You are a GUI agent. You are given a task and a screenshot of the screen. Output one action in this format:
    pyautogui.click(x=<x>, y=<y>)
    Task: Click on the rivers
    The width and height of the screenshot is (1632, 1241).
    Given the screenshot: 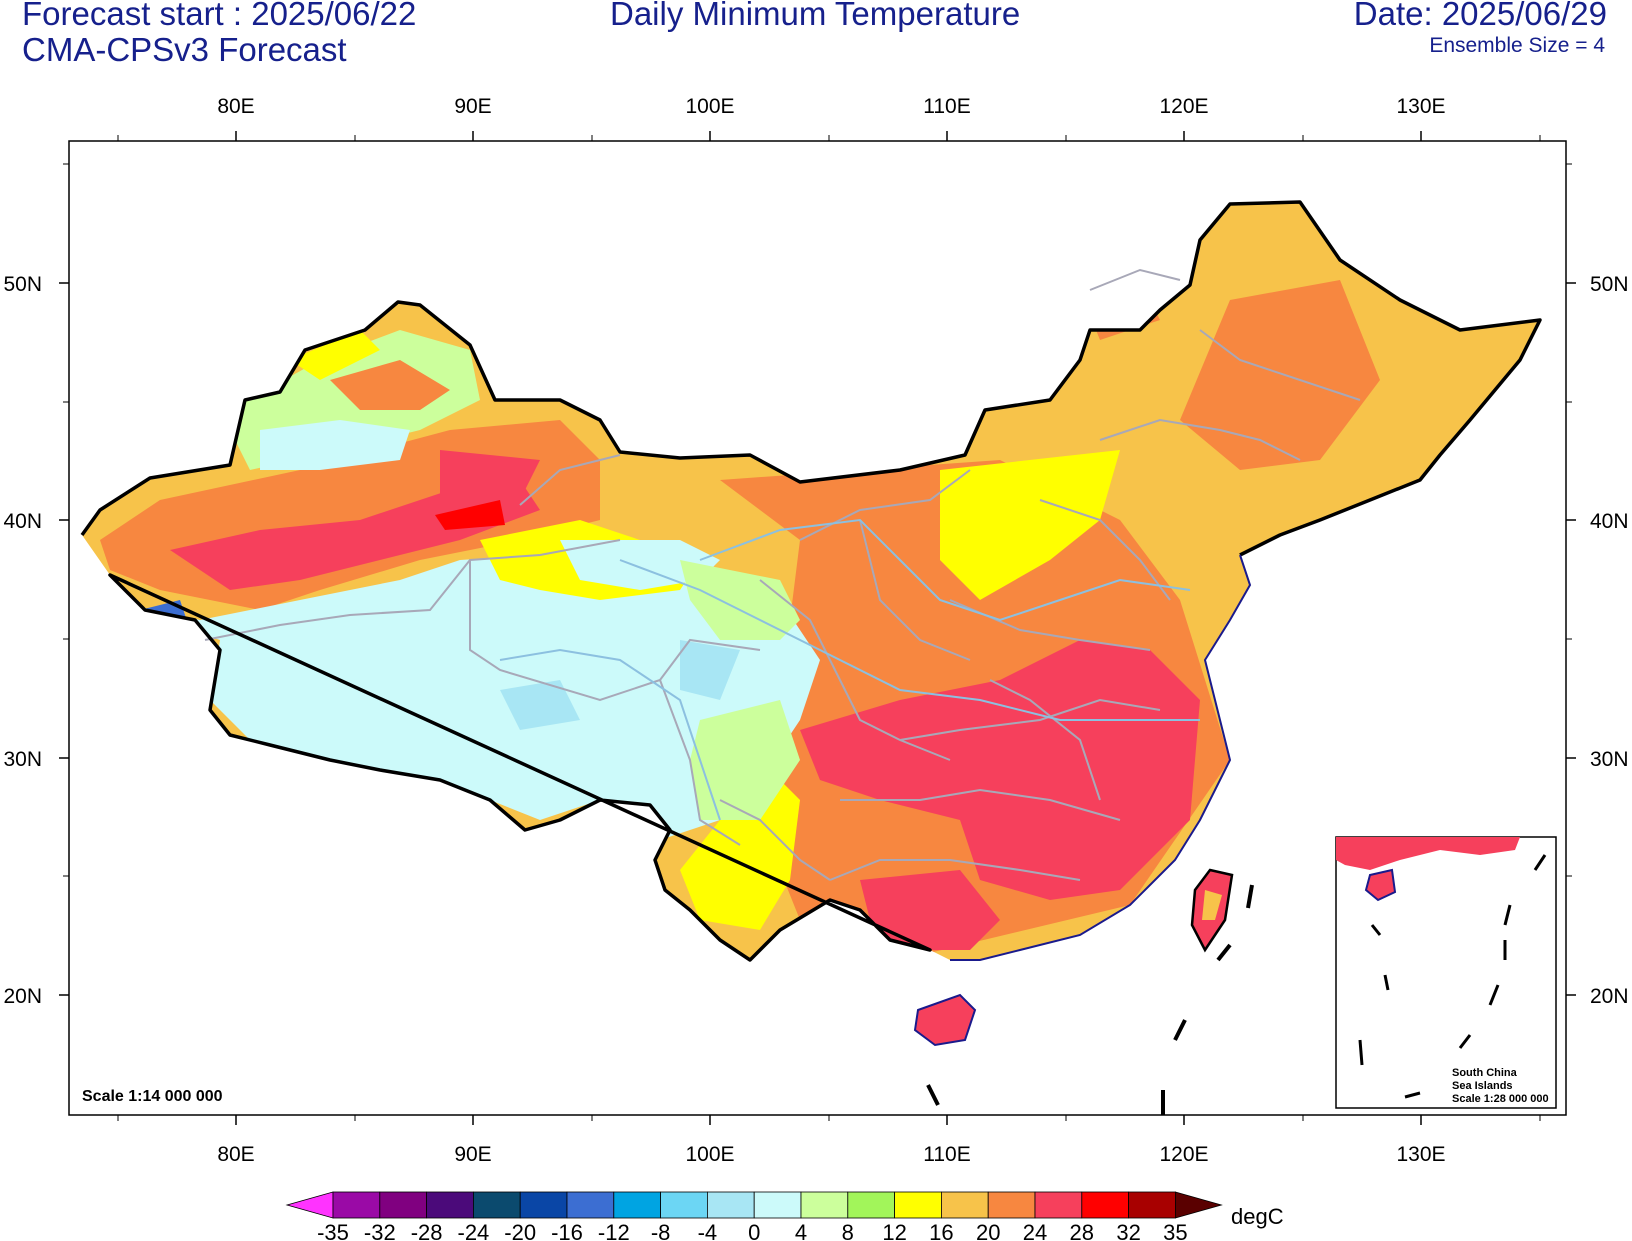 What is the action you would take?
    pyautogui.click(x=849, y=669)
    